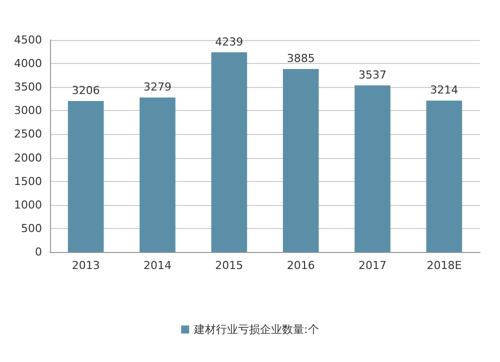 This screenshot has width=500, height=362. Describe the element at coordinates (28, 134) in the screenshot. I see `y-tick-label: 2500` at that location.